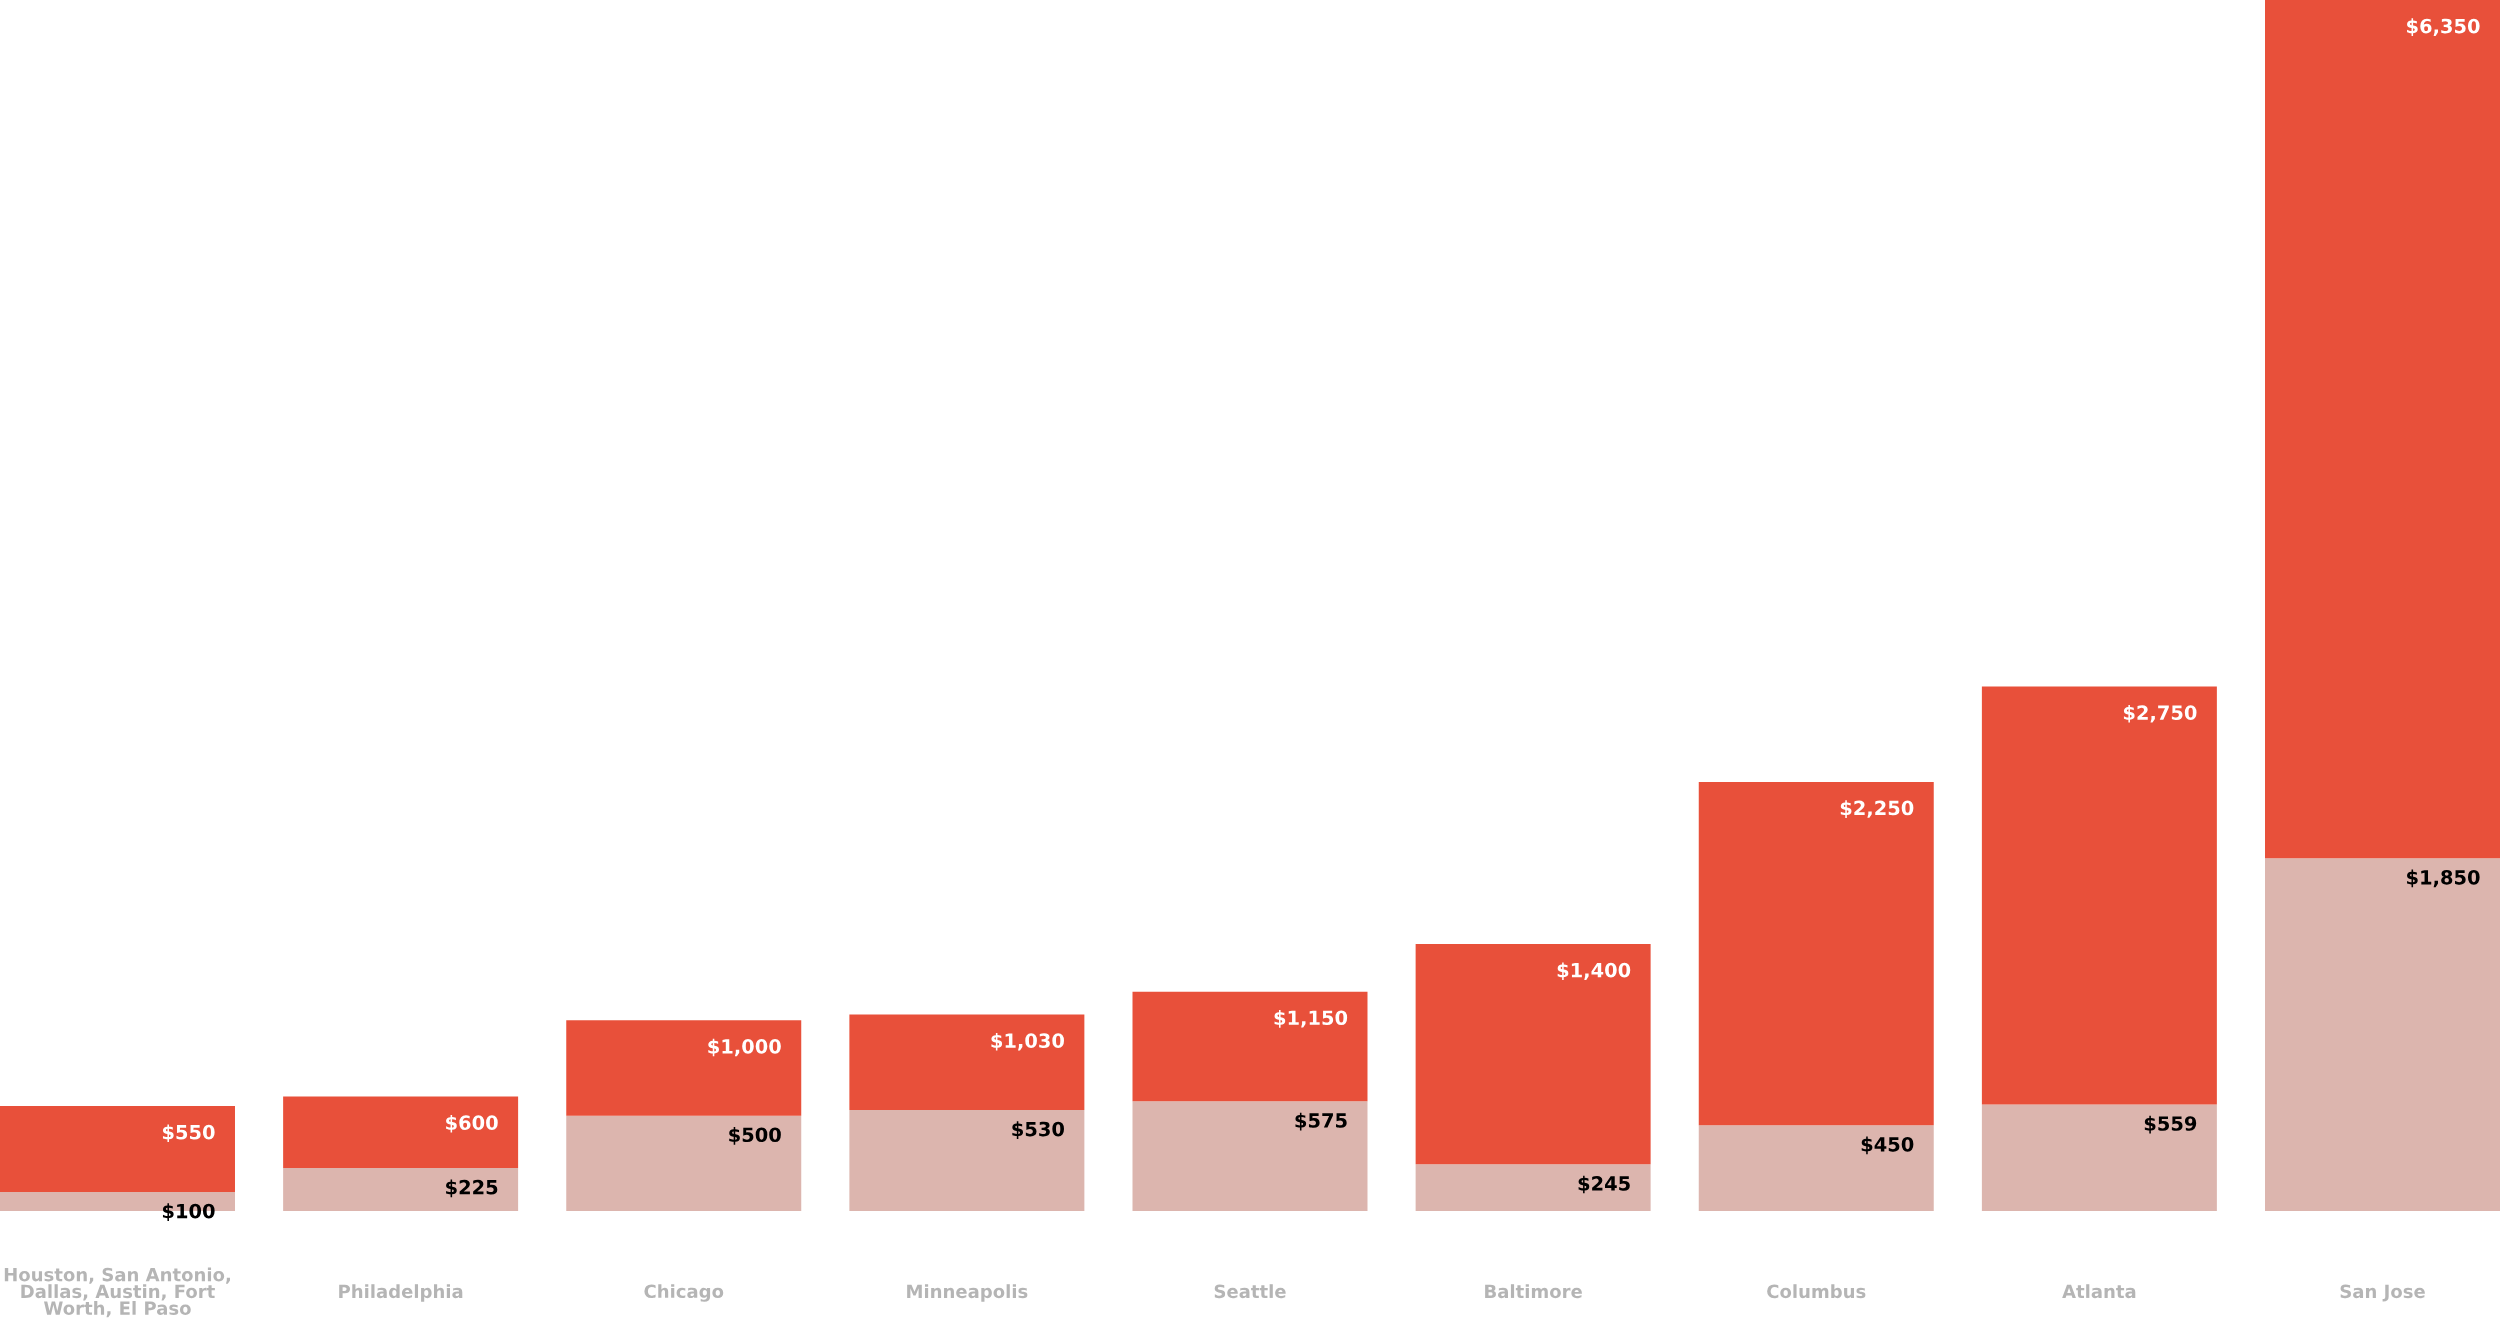 The height and width of the screenshot is (1329, 2500). Describe the element at coordinates (2099, 1291) in the screenshot. I see `x-tick-label: Atlanta` at that location.